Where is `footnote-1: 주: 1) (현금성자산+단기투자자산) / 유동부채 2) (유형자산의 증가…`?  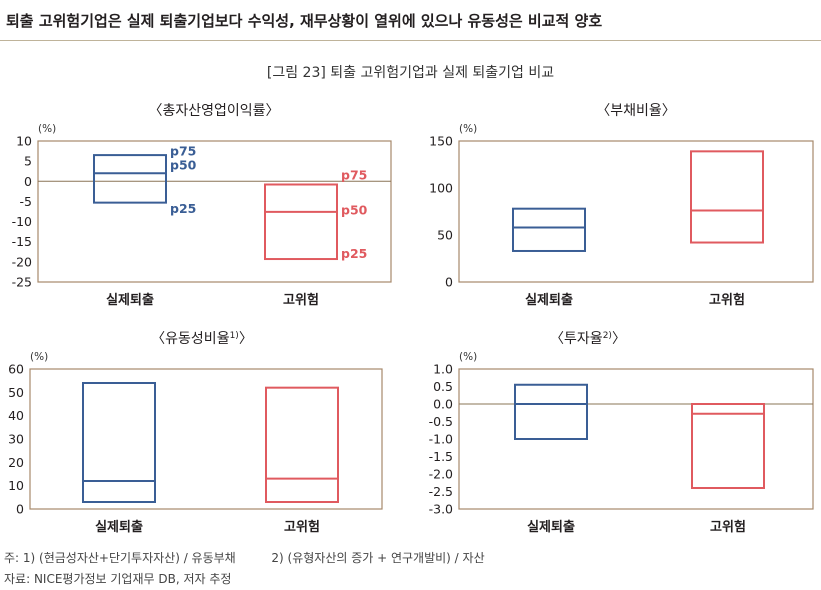
footnote-1: 주: 1) (현금성자산+단기투자자산) / 유동부채 2) (유형자산의 증가… is located at coordinates (244, 557).